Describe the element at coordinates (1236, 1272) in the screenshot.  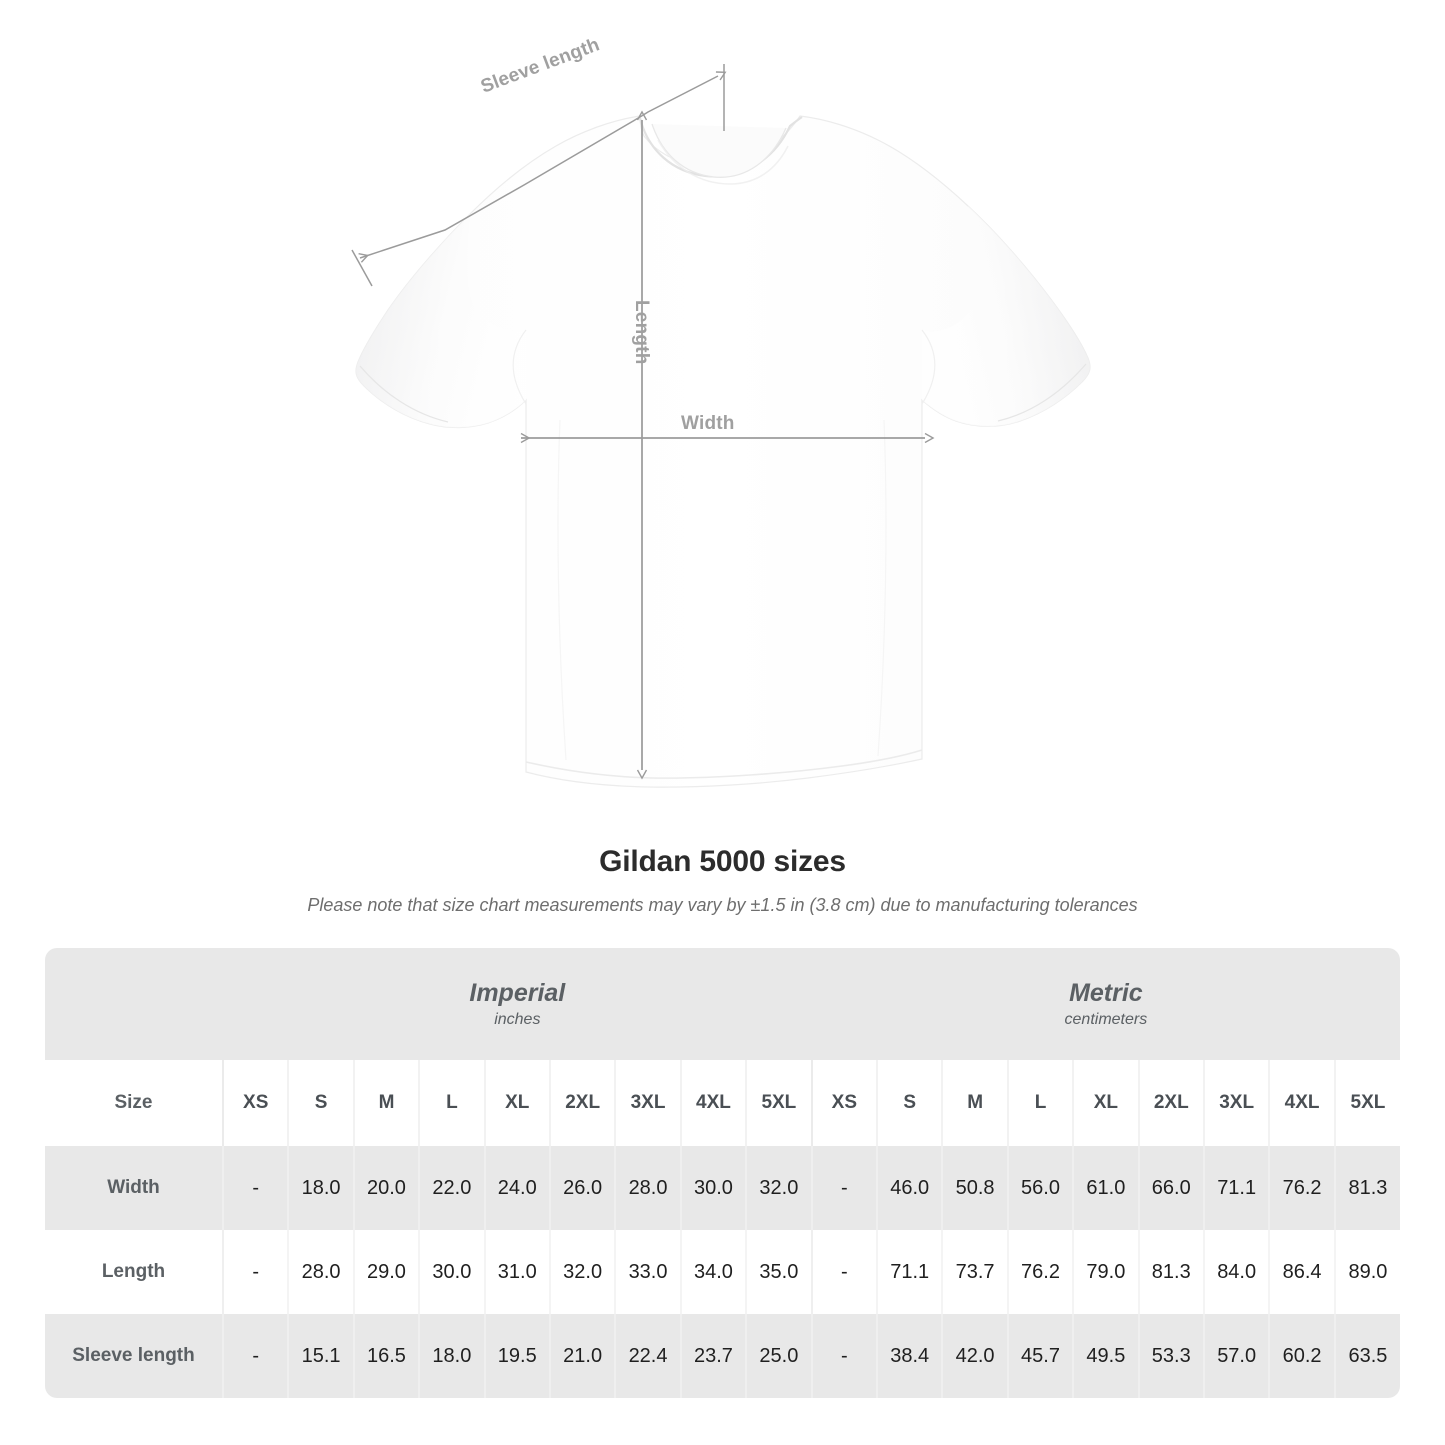
I see `cell-length-metric-3xl: 84.0` at that location.